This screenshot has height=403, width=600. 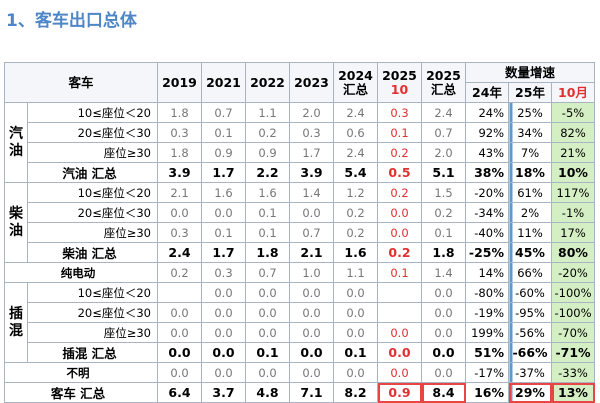 I want to click on data-row: 纯电动 0.2 0.3 0.7 1.0 1.1 0.1 1.4 14% 66% -20%, so click(x=299, y=272).